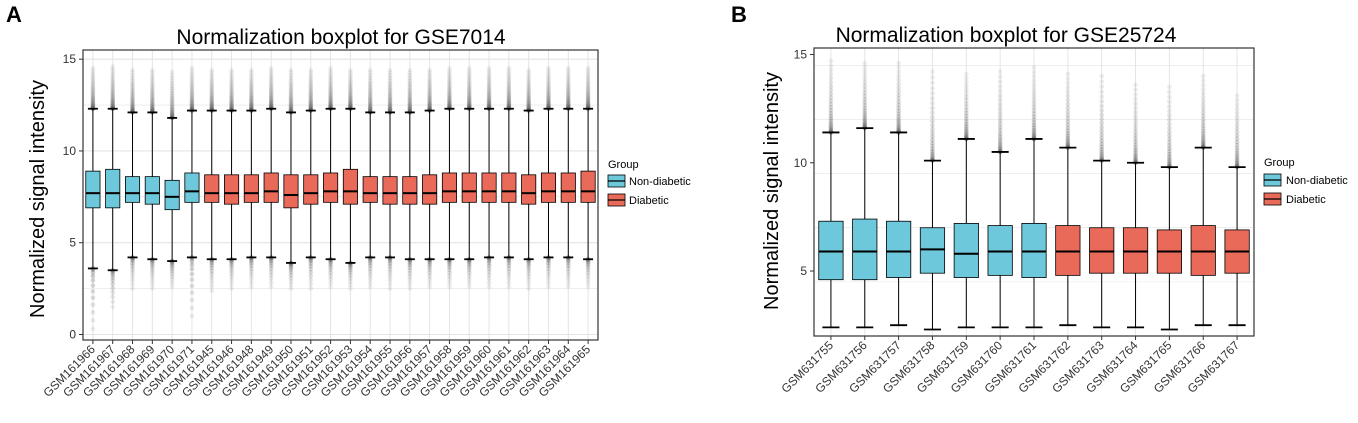  Describe the element at coordinates (1000, 250) in the screenshot. I see `chart-b-box-iqr` at that location.